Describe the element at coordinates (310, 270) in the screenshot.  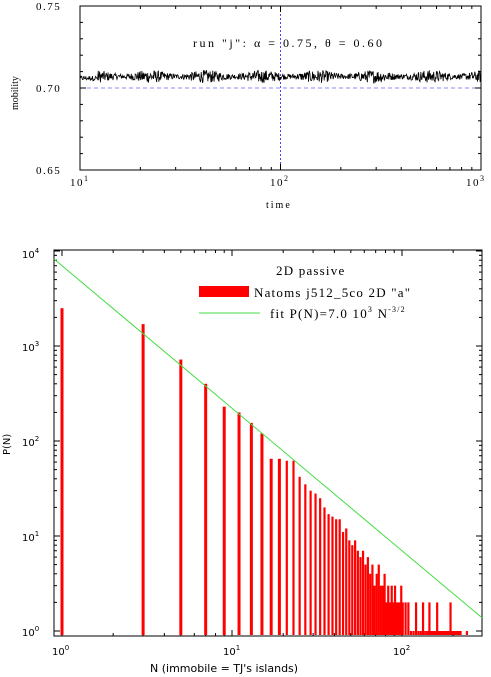
I see `legend-title: 2D passive` at that location.